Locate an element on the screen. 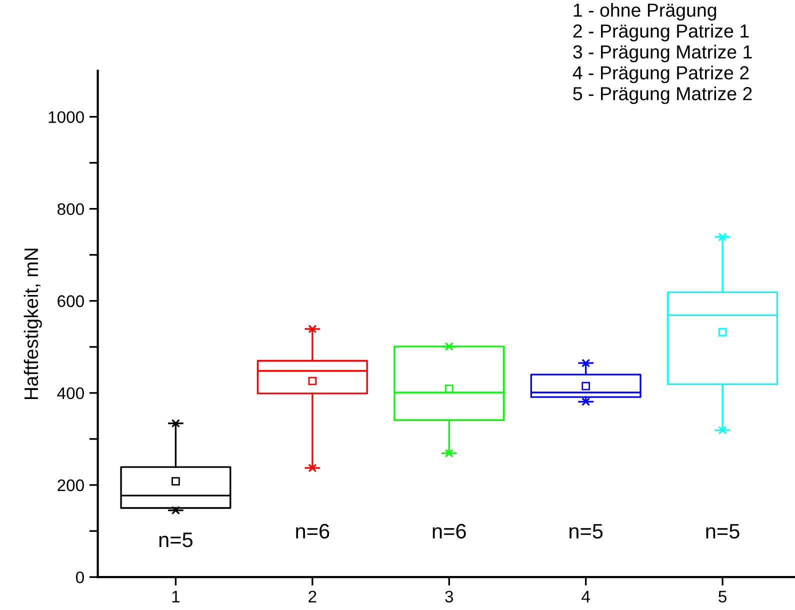 The image size is (795, 610). y-axis-title: Haftfestigkeit, mN is located at coordinates (33, 324).